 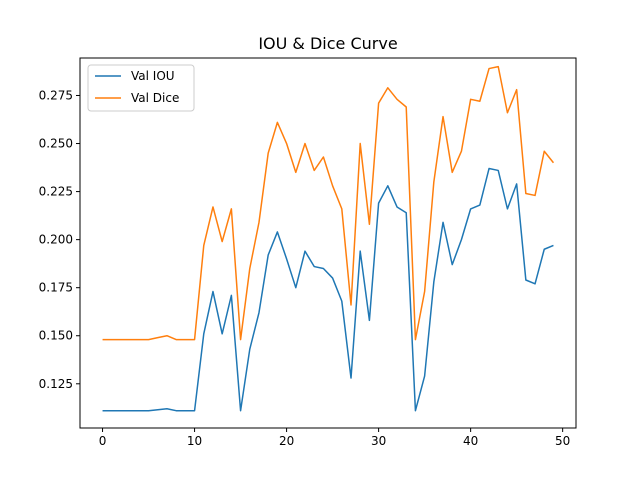 What do you see at coordinates (103, 441) in the screenshot?
I see `x-tick-label: 0` at bounding box center [103, 441].